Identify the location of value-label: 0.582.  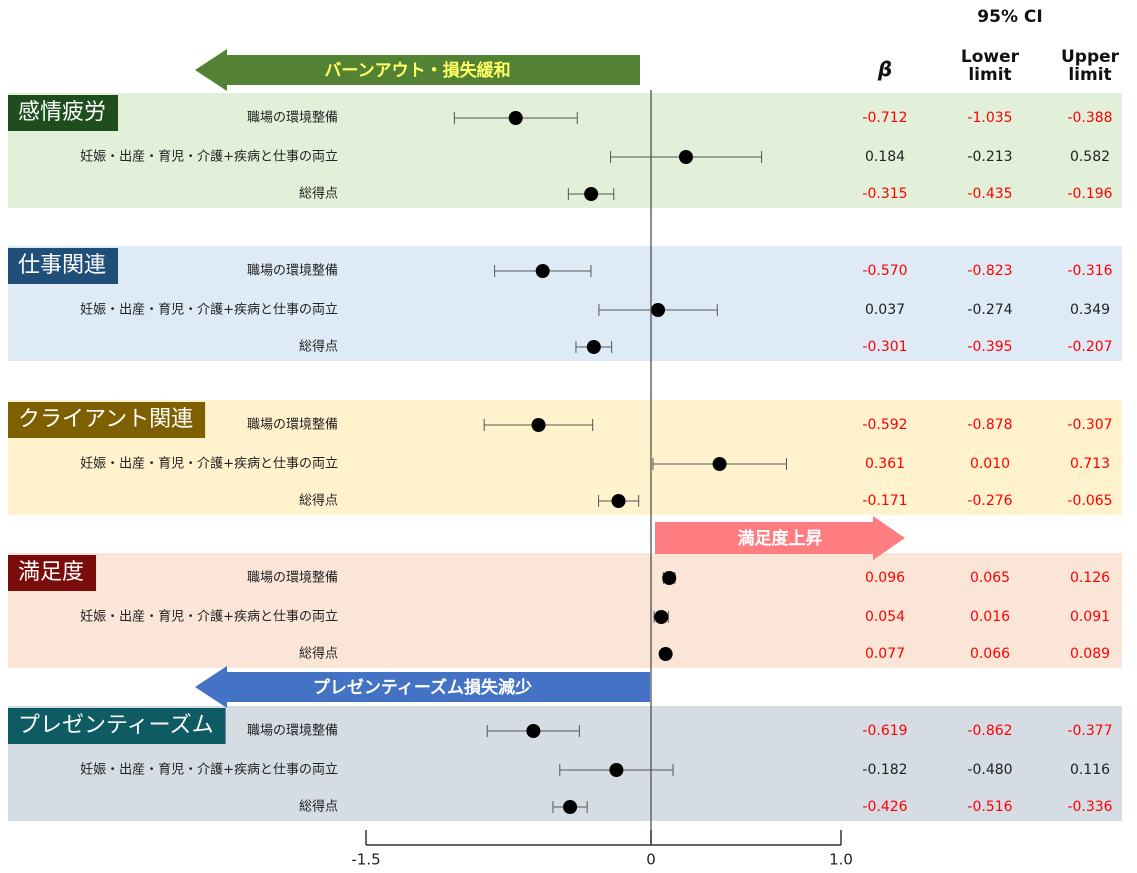
(1090, 157).